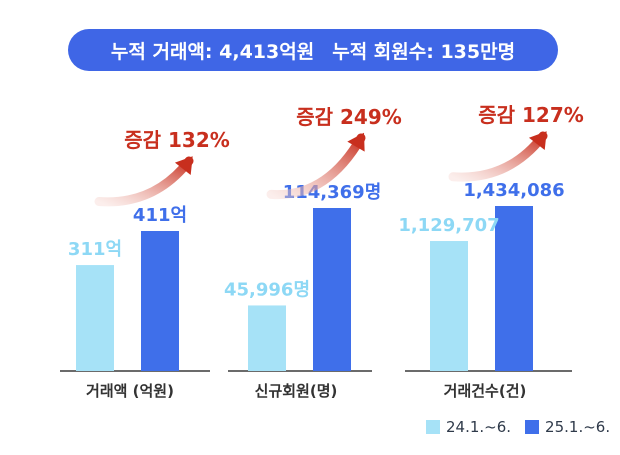 This screenshot has width=620, height=455. What do you see at coordinates (485, 391) in the screenshot?
I see `category-label-2: 거래건수(건)` at bounding box center [485, 391].